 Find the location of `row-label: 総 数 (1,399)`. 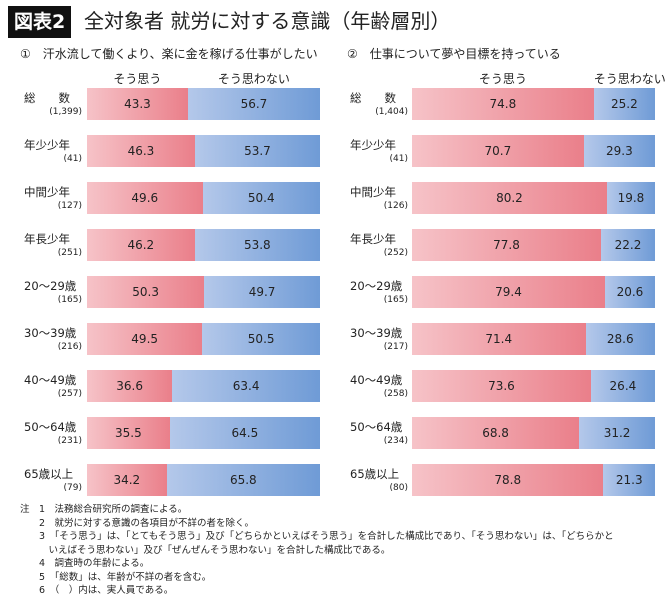

row-label: 総 数 (1,399) is located at coordinates (53, 103).